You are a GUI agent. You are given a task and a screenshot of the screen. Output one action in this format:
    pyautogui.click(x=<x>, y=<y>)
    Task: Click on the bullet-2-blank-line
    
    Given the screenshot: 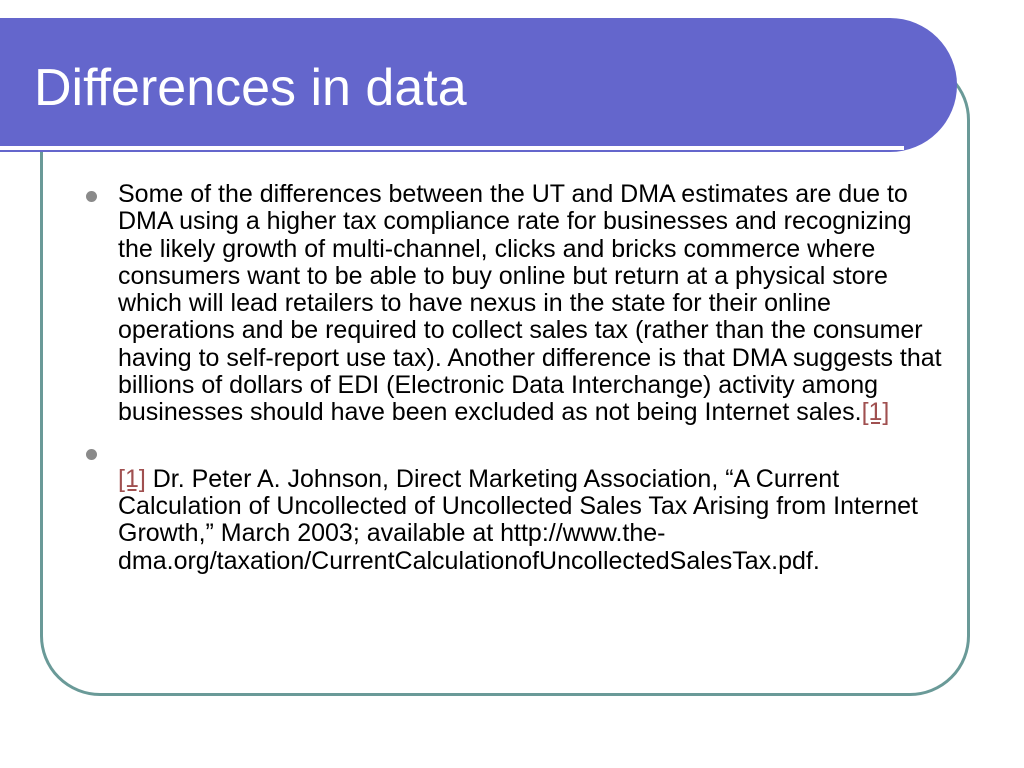 What is the action you would take?
    pyautogui.click(x=532, y=452)
    